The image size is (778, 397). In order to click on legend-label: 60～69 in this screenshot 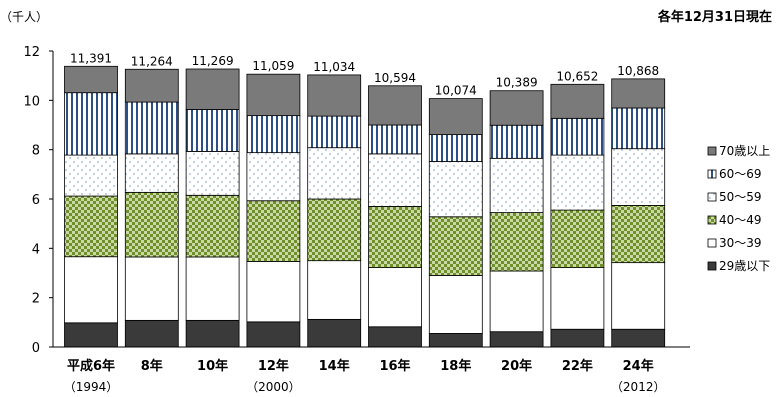, I will do `click(740, 174)`.